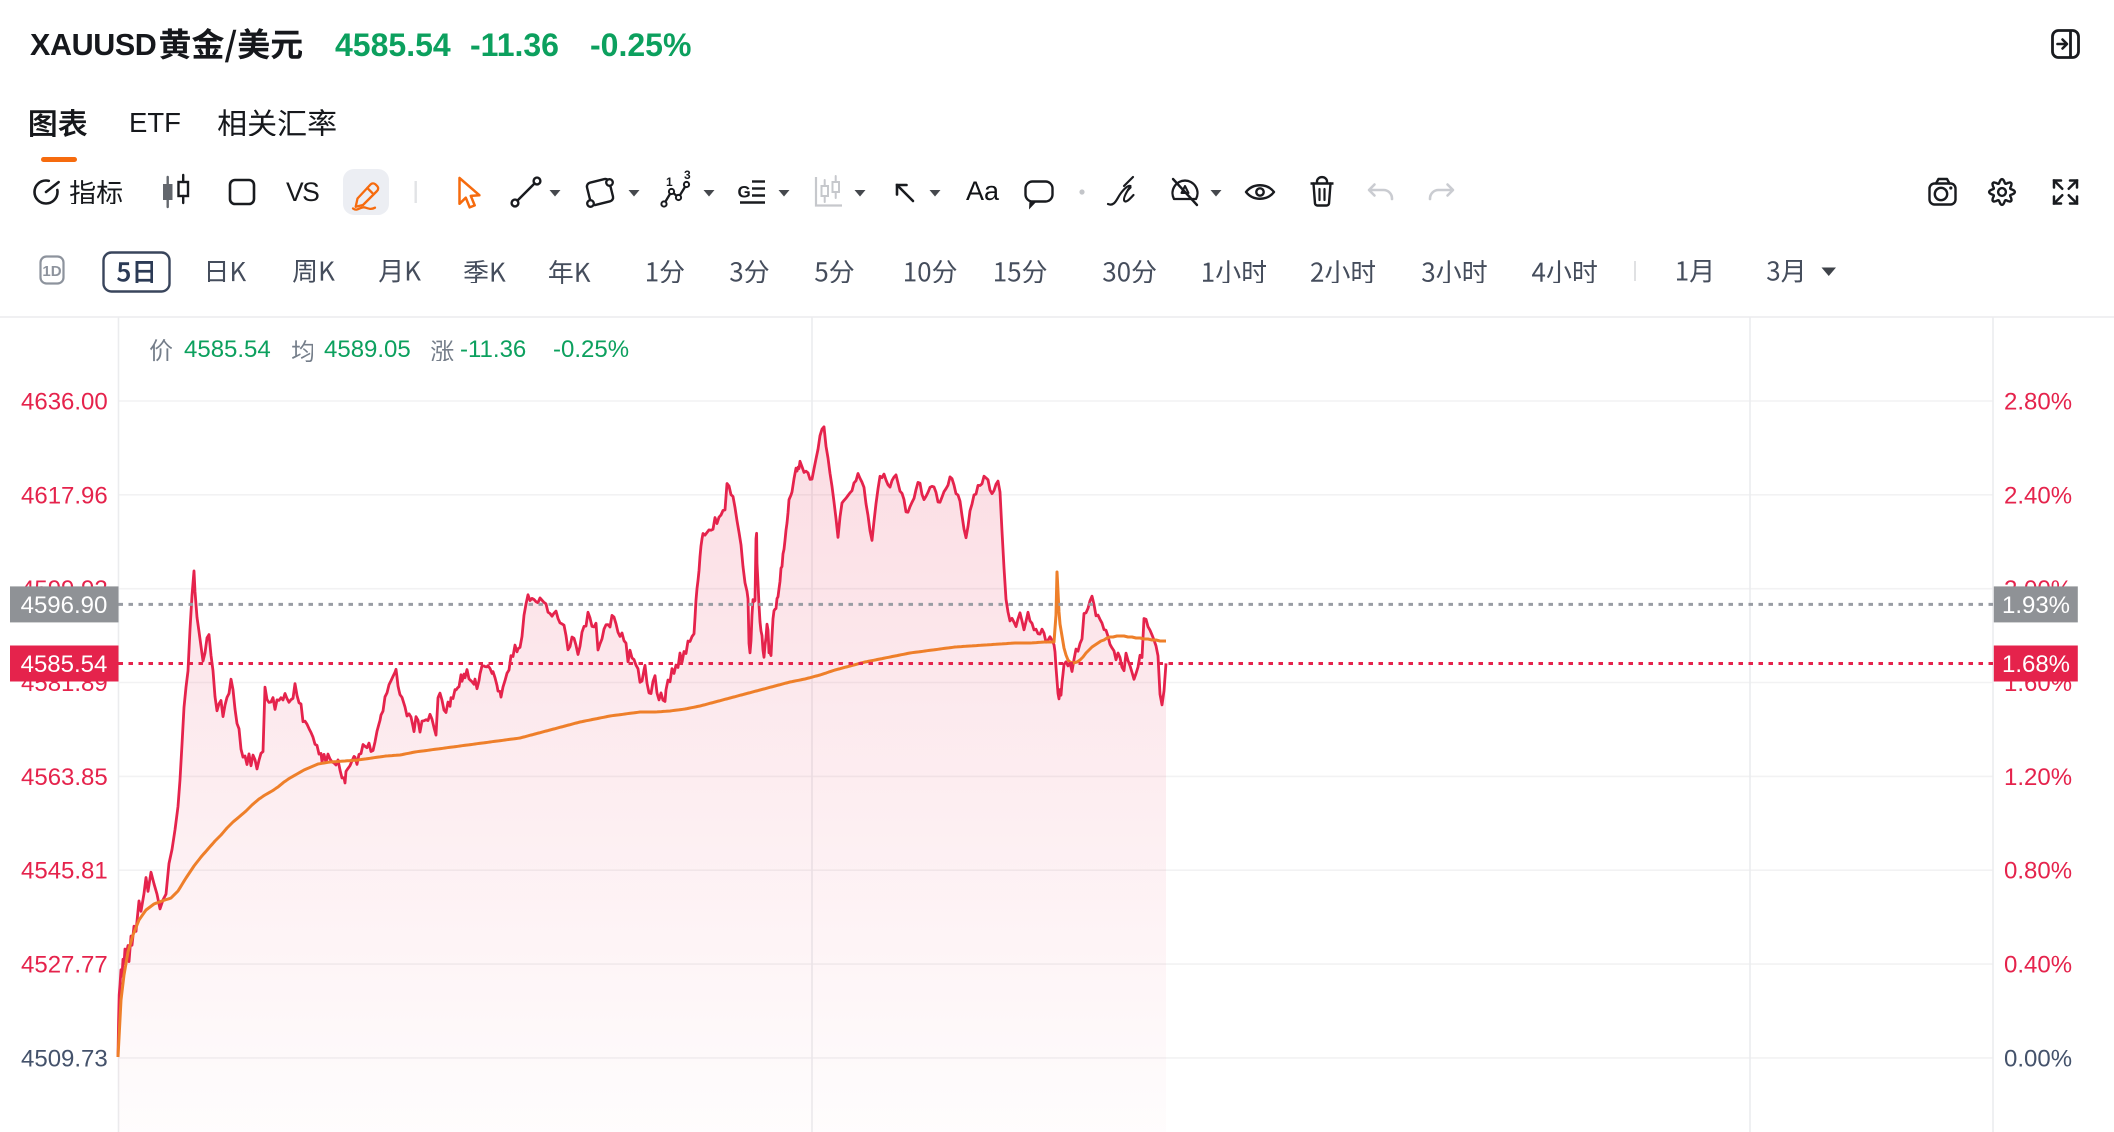  I want to click on svg-text: 4509.73, so click(64, 1058).